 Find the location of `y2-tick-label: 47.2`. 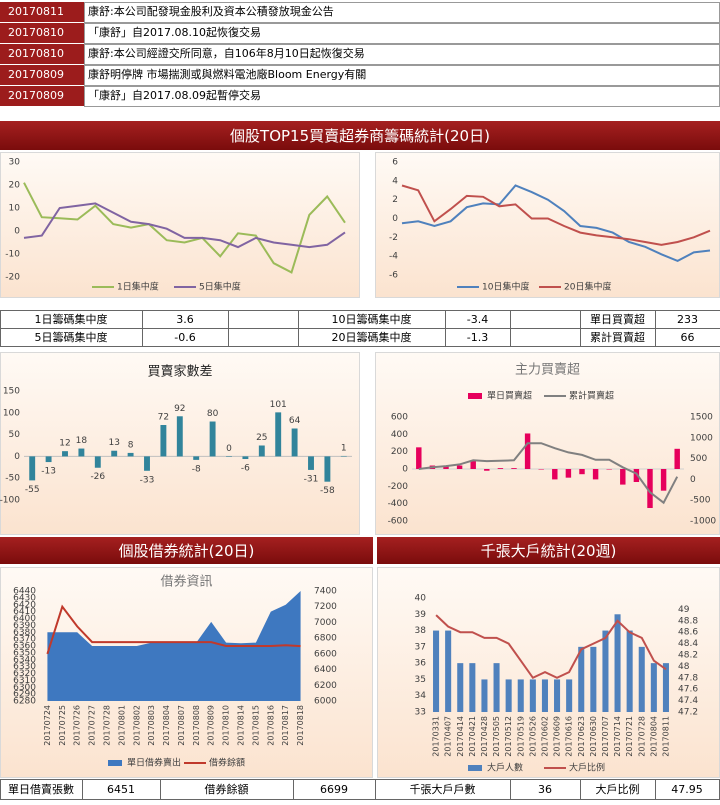

y2-tick-label: 47.2 is located at coordinates (688, 713).